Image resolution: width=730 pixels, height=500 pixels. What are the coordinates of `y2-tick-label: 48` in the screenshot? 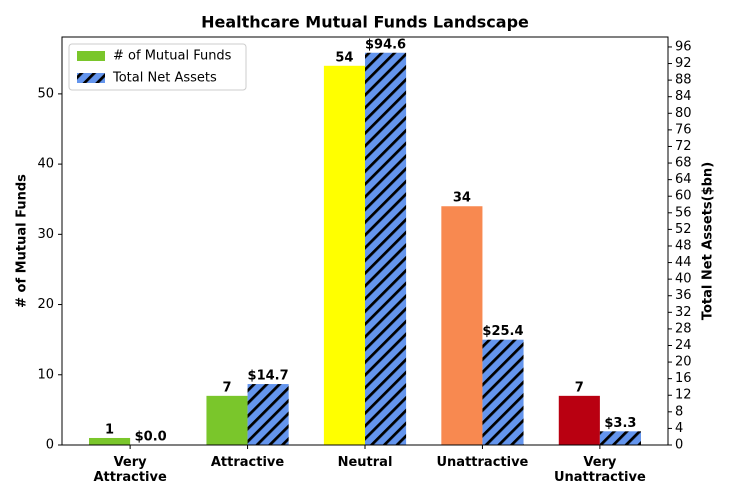 It's located at (683, 245).